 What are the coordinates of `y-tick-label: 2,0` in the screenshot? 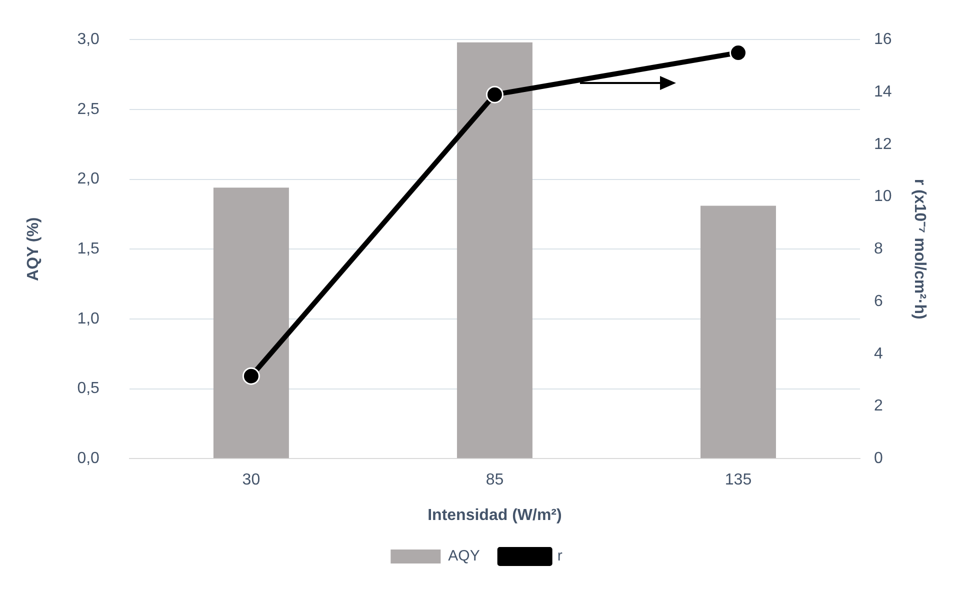 It's located at (88, 179).